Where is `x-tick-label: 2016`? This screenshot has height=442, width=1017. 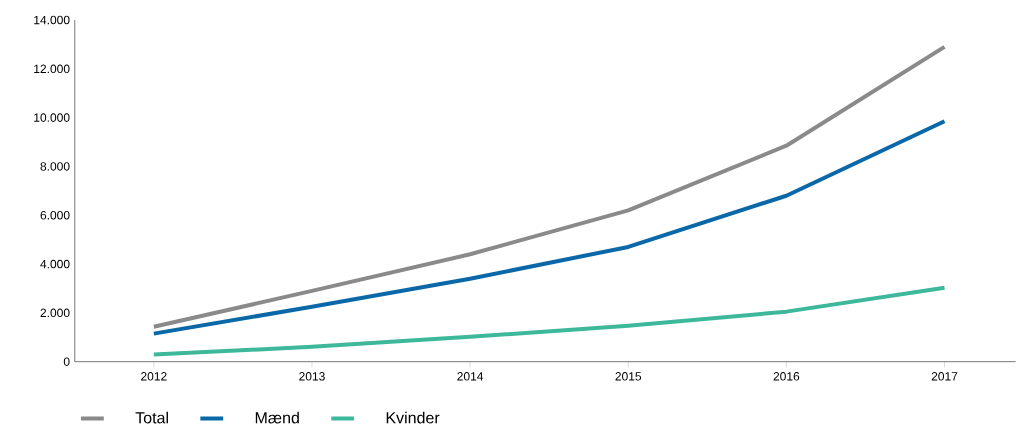 x-tick-label: 2016 is located at coordinates (786, 376).